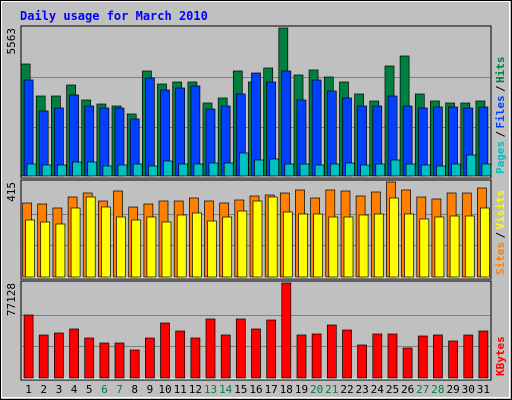  I want to click on series-pages, so click(259, 164).